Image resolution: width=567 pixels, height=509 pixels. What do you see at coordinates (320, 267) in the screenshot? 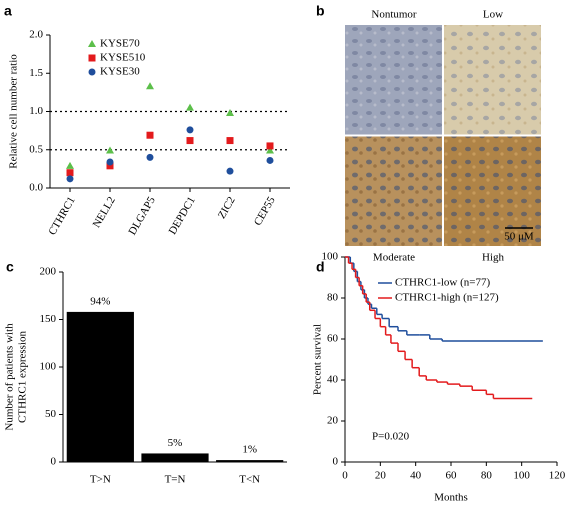
I see `panel-letter: d` at bounding box center [320, 267].